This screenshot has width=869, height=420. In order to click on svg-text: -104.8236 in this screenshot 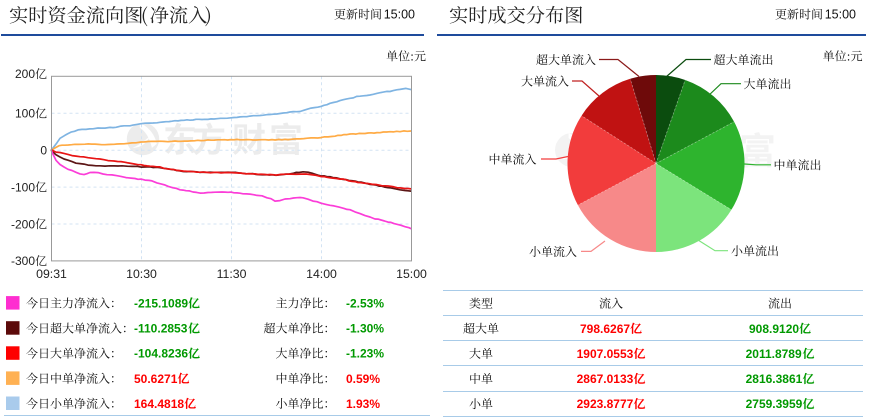, I will do `click(161, 354)`.